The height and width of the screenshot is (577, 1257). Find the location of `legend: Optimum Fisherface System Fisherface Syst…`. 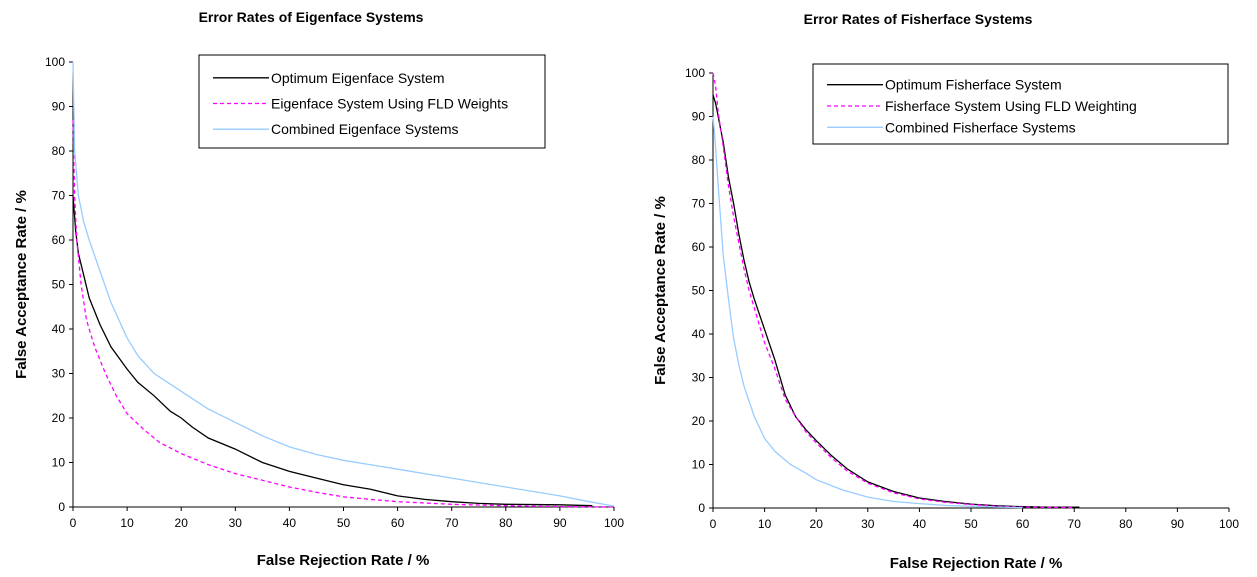

legend: Optimum Fisherface System Fisherface Syst… is located at coordinates (1020, 104).